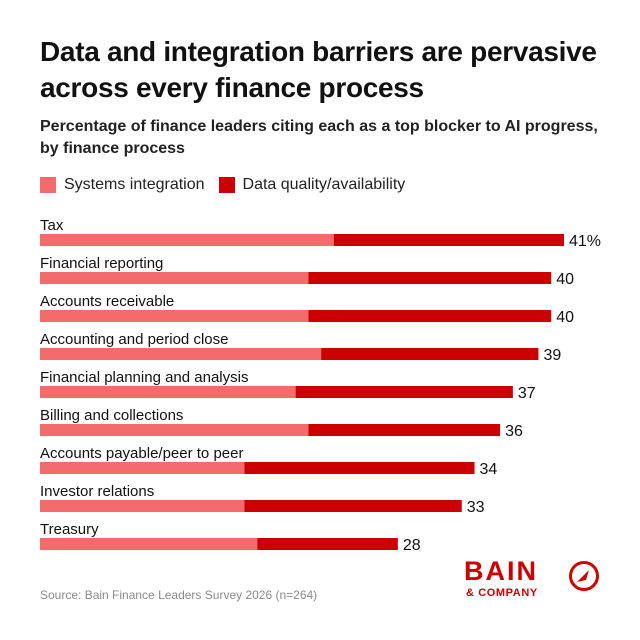 The height and width of the screenshot is (640, 640). Describe the element at coordinates (502, 593) in the screenshot. I see `logo-subtitle: & COMPANY` at that location.